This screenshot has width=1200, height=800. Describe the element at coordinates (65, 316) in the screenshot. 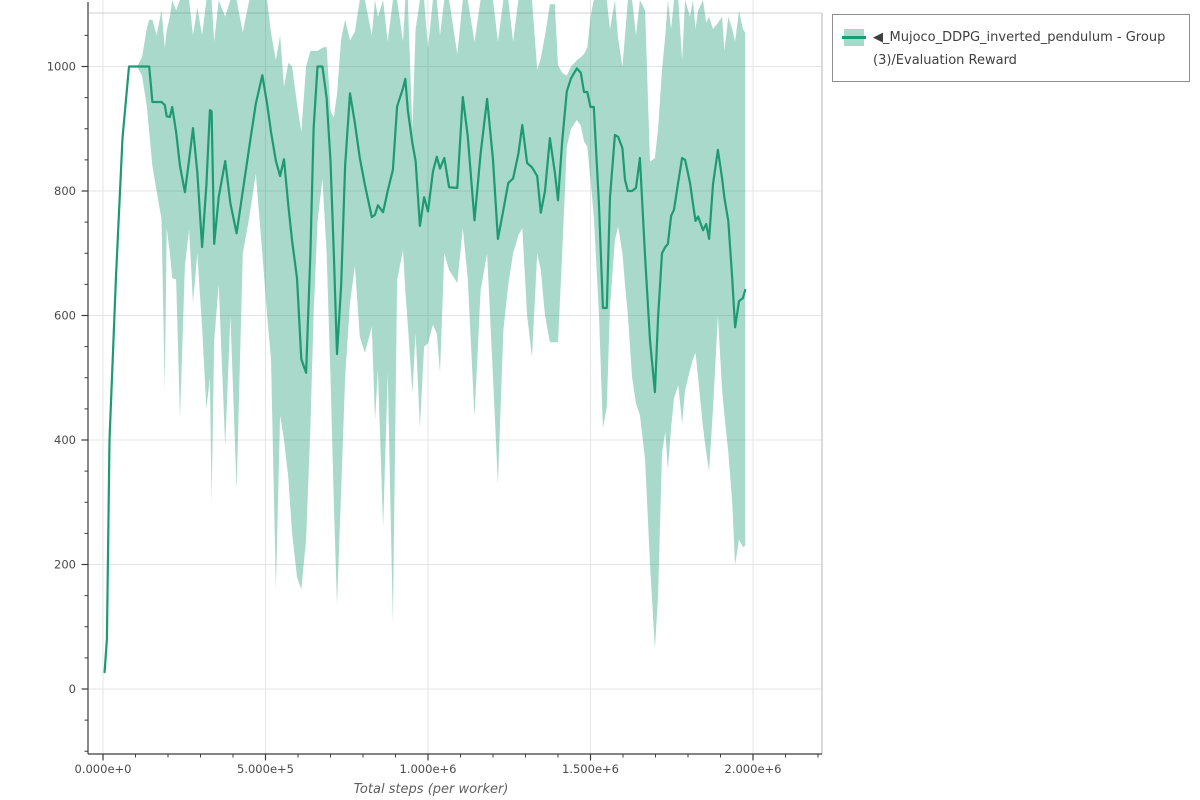

I see `y-tick-label: 600` at that location.